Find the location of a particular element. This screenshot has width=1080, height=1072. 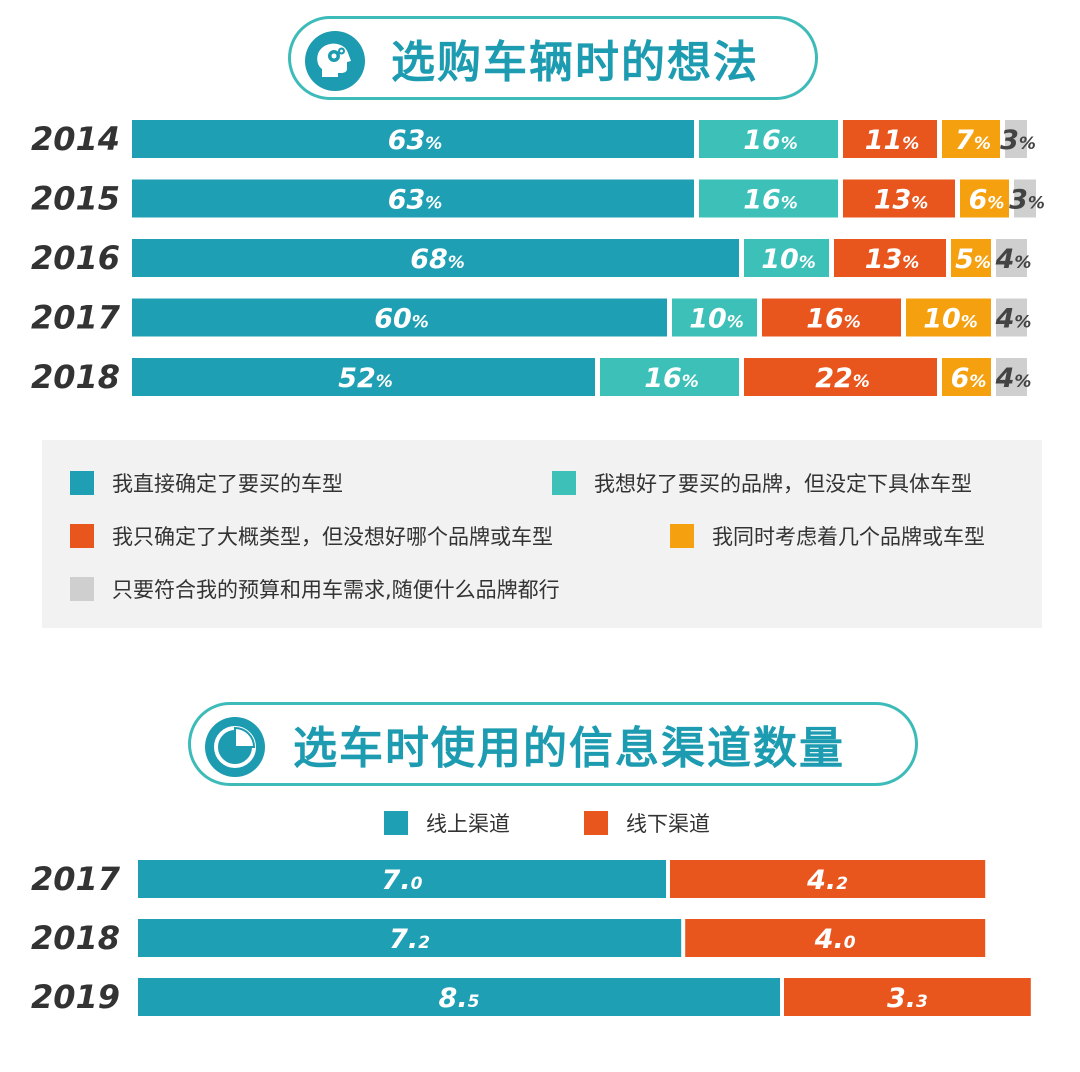

info-channels-chart: 2017 7.0 4.2 2018 7.2 4.0 2019 8.5 3.3 is located at coordinates (531, 938).